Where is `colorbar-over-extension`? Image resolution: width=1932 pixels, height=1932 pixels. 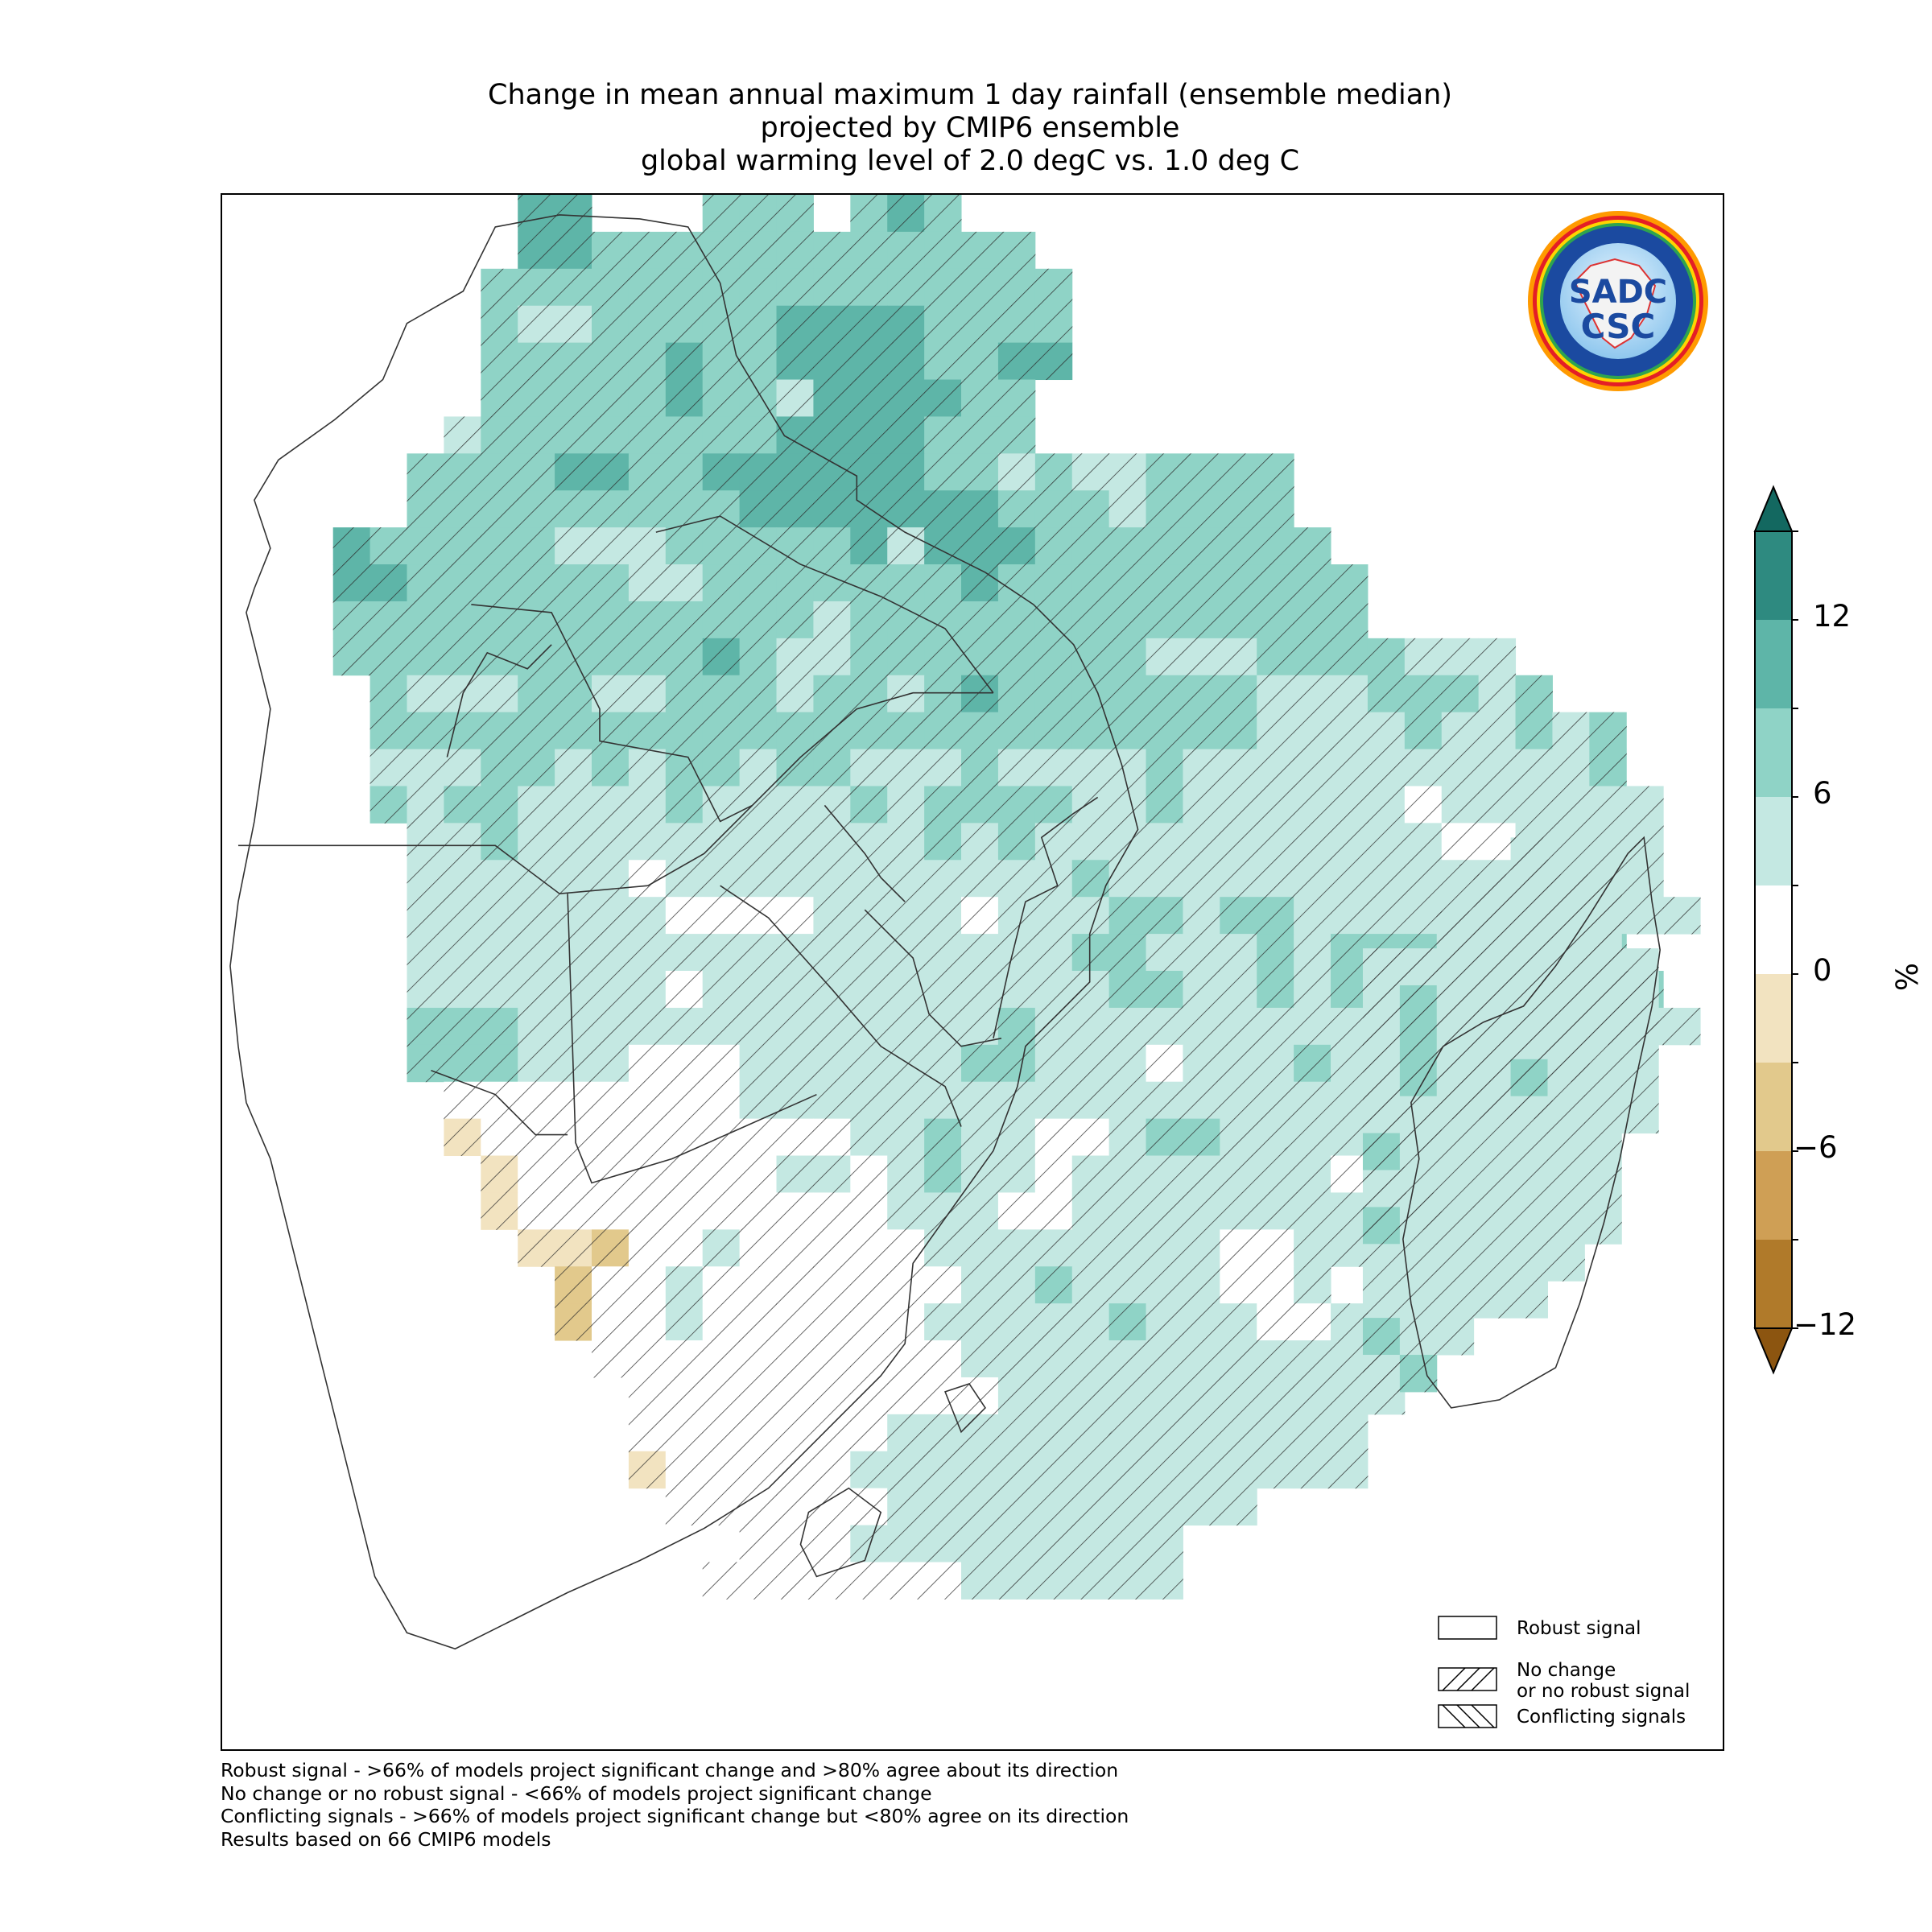
colorbar-over-extension is located at coordinates (1773, 508).